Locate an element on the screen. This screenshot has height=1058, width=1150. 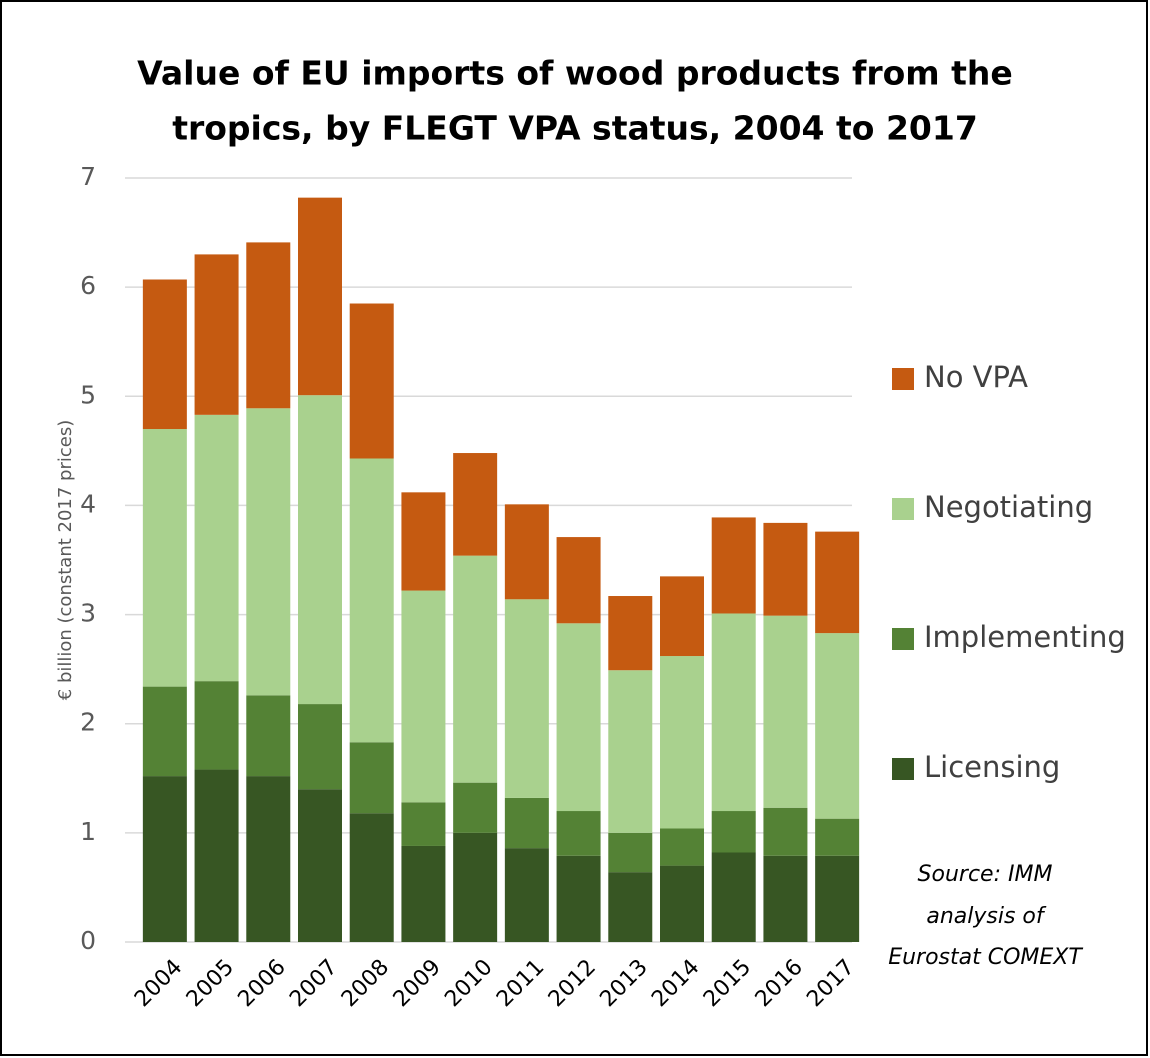
legend-label: No VPA is located at coordinates (976, 377).